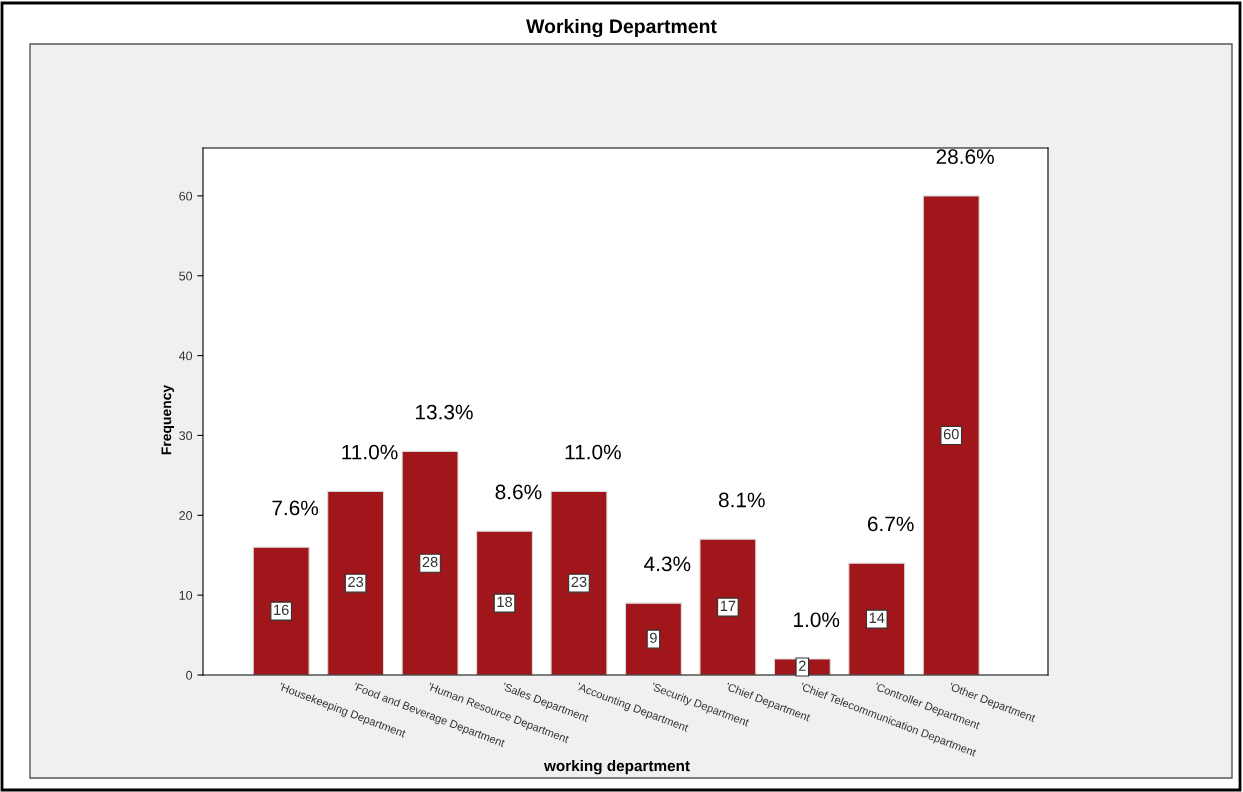  Describe the element at coordinates (167, 419) in the screenshot. I see `y-axis-title: Frequency` at that location.